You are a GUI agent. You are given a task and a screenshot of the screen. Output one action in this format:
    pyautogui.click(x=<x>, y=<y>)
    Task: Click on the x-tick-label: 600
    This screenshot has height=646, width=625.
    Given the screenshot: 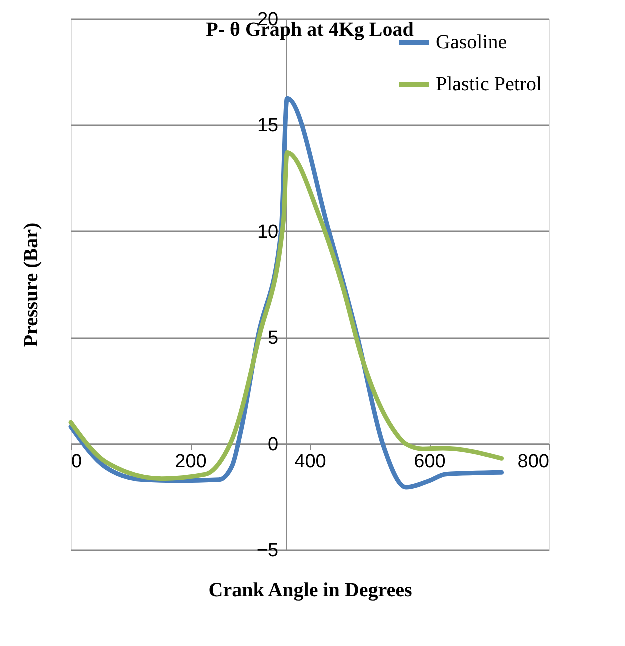 What is the action you would take?
    pyautogui.click(x=430, y=461)
    